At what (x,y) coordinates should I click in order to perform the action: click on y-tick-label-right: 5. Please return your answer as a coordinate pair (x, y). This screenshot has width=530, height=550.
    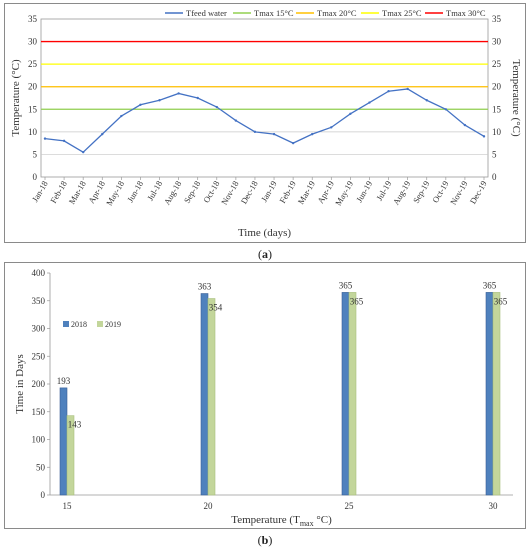
    Looking at the image, I should click on (494, 154).